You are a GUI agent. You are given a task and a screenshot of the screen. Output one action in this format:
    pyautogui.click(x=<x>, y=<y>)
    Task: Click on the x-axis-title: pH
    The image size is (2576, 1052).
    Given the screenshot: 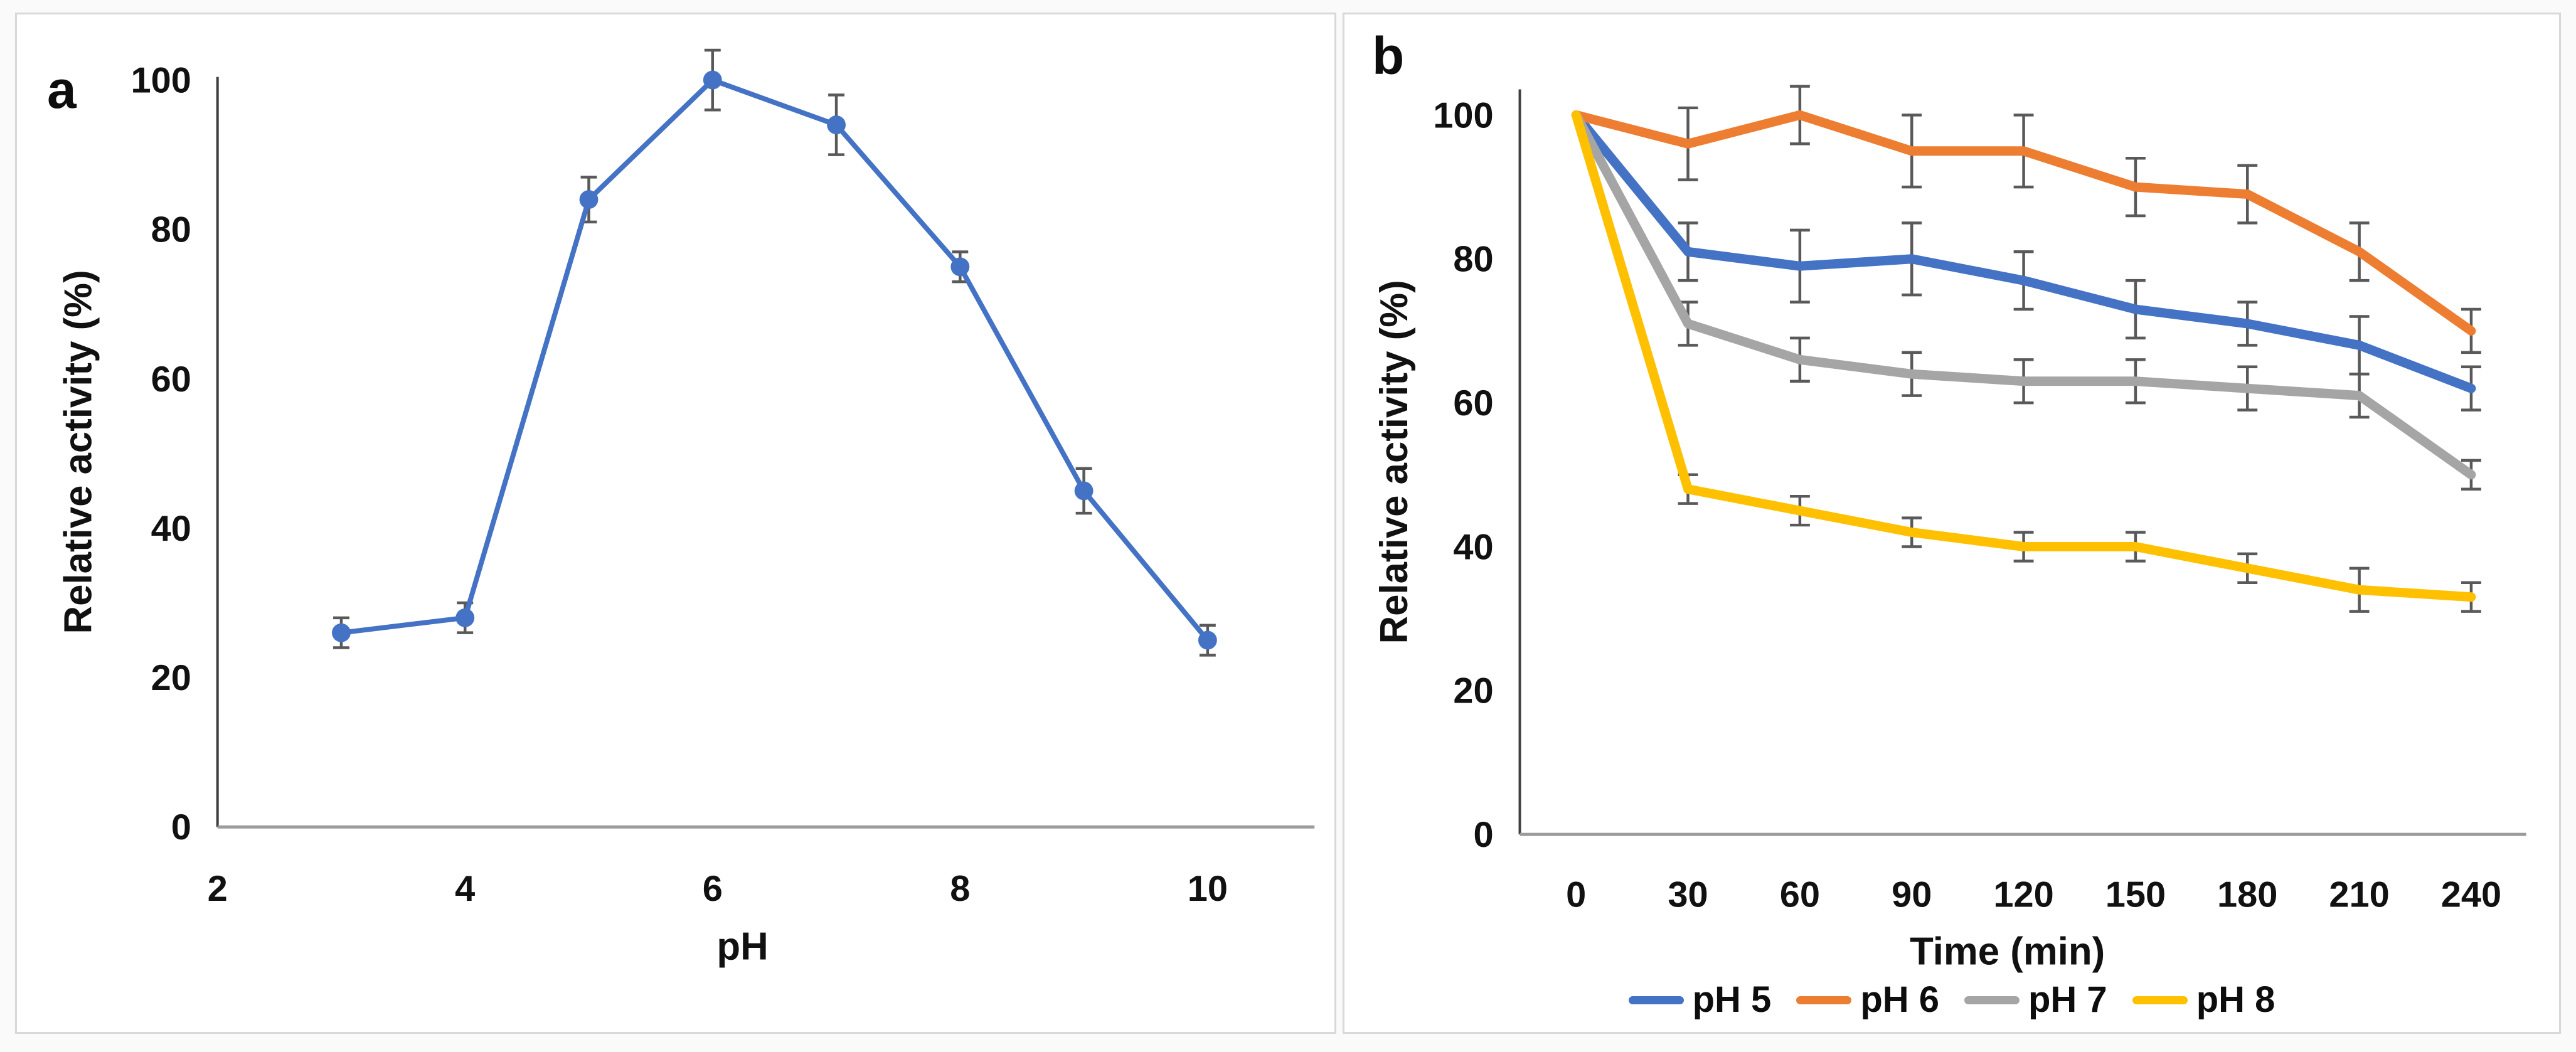 What is the action you would take?
    pyautogui.click(x=742, y=947)
    